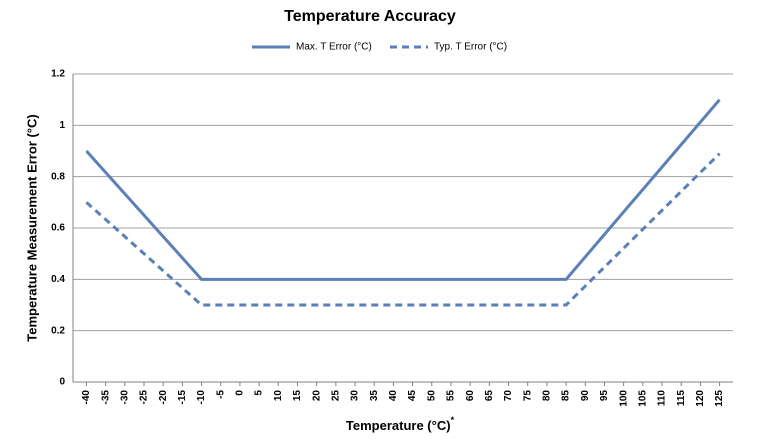  I want to click on x-axis-label-text: Temperature (°C), so click(398, 425).